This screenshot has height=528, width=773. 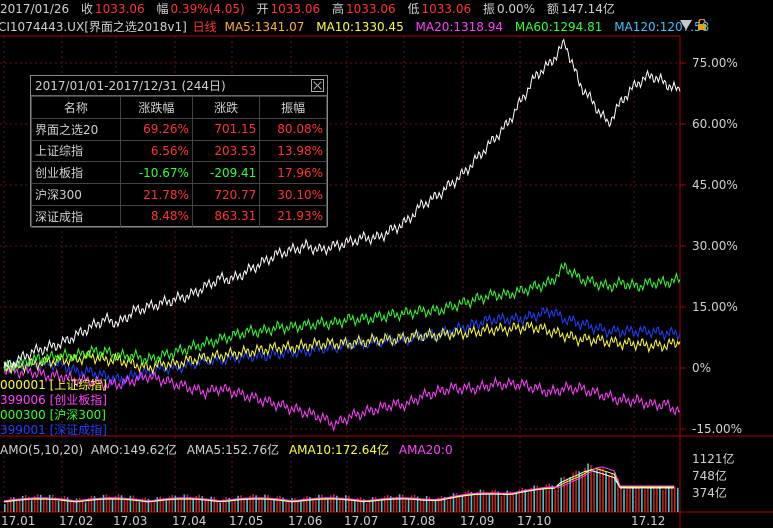 I want to click on table-cell-amp: 17.96%, so click(x=293, y=173).